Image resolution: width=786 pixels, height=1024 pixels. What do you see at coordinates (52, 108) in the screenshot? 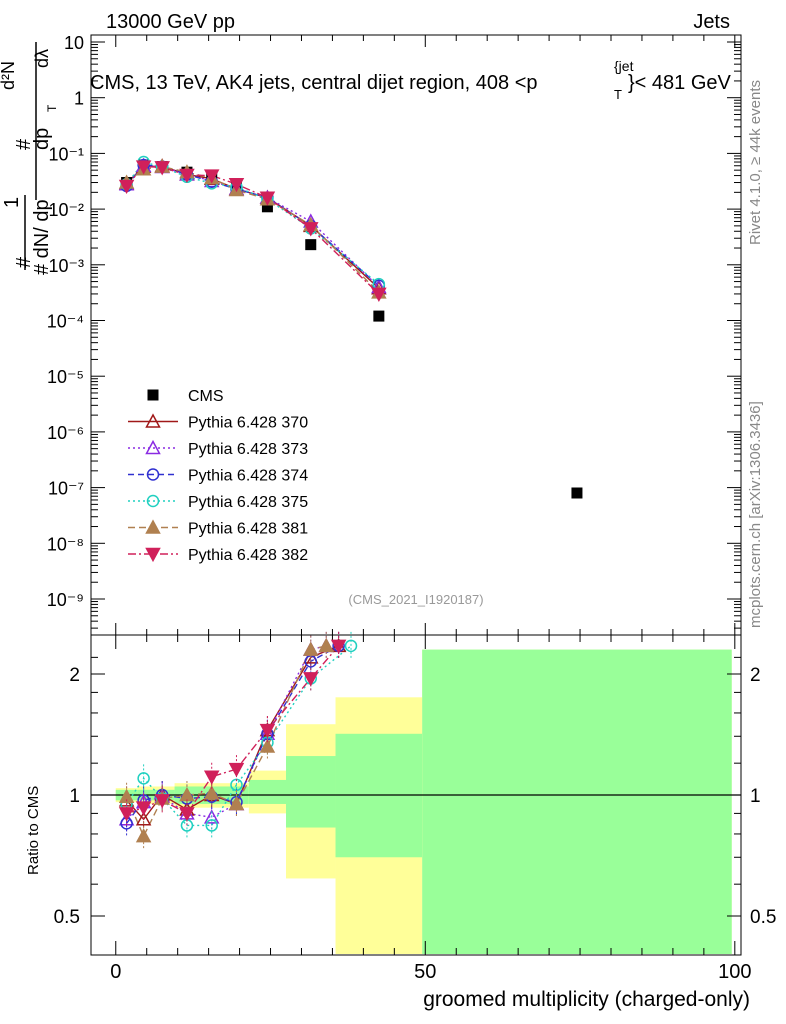
I see `ylabel-sub-T: T` at bounding box center [52, 108].